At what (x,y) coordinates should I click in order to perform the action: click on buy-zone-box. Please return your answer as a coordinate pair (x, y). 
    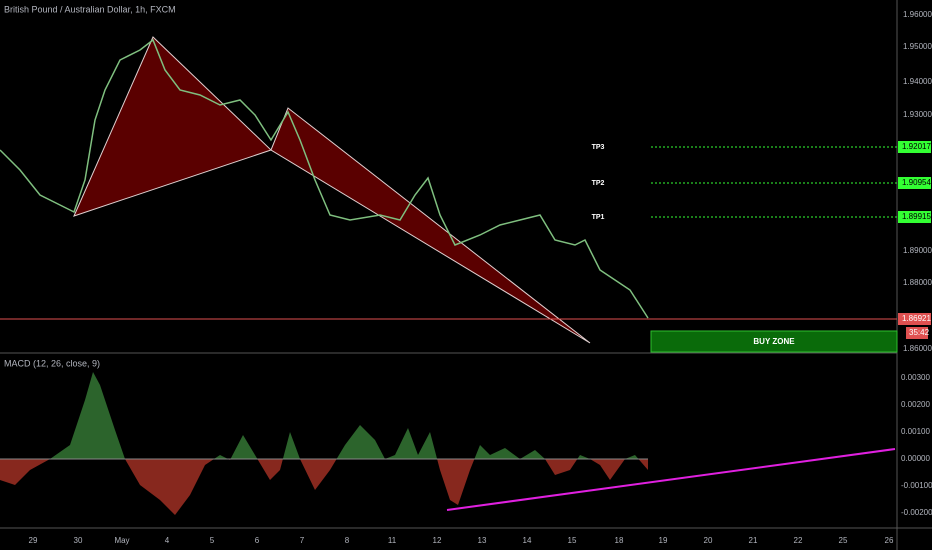
    Looking at the image, I should click on (774, 341).